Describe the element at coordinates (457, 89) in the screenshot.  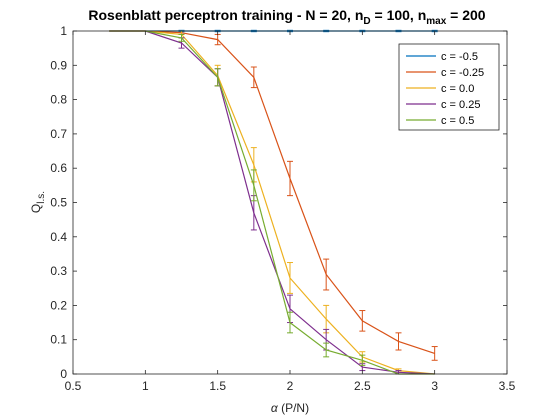
I see `legend-label: c = 0.0` at that location.